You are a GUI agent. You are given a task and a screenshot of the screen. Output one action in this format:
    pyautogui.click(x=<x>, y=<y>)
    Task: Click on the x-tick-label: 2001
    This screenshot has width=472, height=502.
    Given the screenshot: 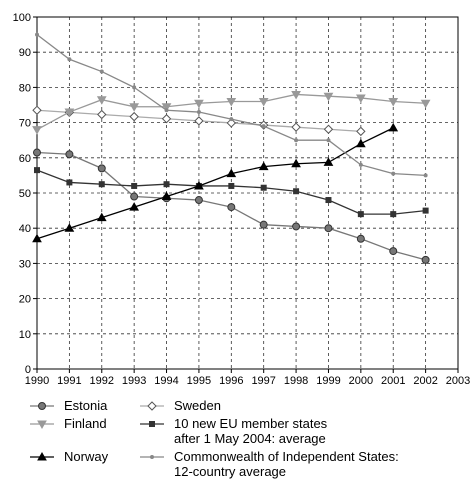 What is the action you would take?
    pyautogui.click(x=393, y=381)
    